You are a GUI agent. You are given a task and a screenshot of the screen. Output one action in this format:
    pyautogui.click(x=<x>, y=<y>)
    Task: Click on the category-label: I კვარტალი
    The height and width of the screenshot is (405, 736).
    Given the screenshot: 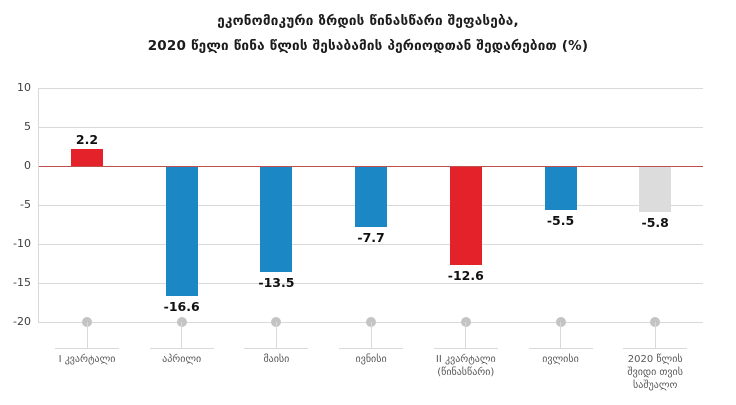 What is the action you would take?
    pyautogui.click(x=87, y=359)
    